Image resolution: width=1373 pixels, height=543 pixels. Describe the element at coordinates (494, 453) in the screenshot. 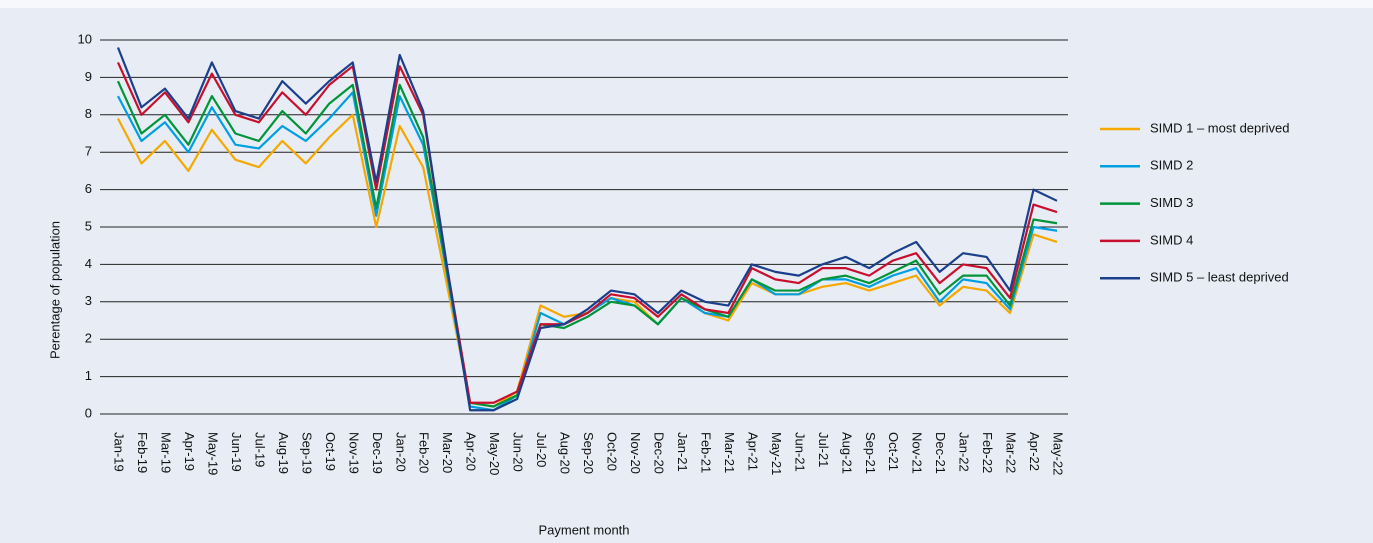

I see `x-tick-label: May-20` at that location.